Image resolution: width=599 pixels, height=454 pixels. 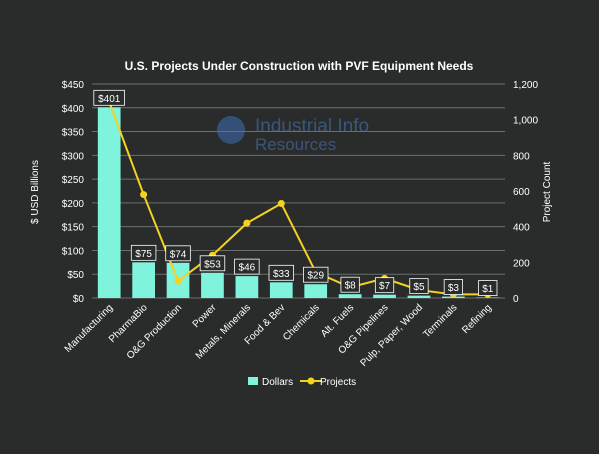 I want to click on legend-projects-label: Projects, so click(x=338, y=382).